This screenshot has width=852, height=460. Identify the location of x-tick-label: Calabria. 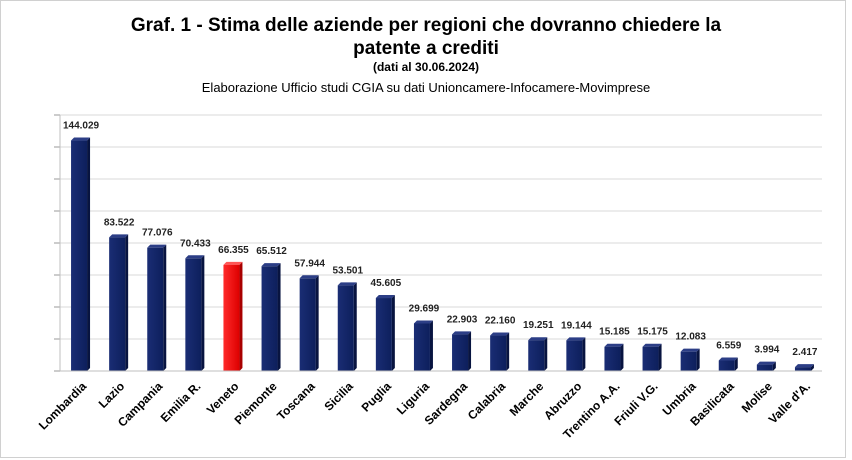
(487, 401).